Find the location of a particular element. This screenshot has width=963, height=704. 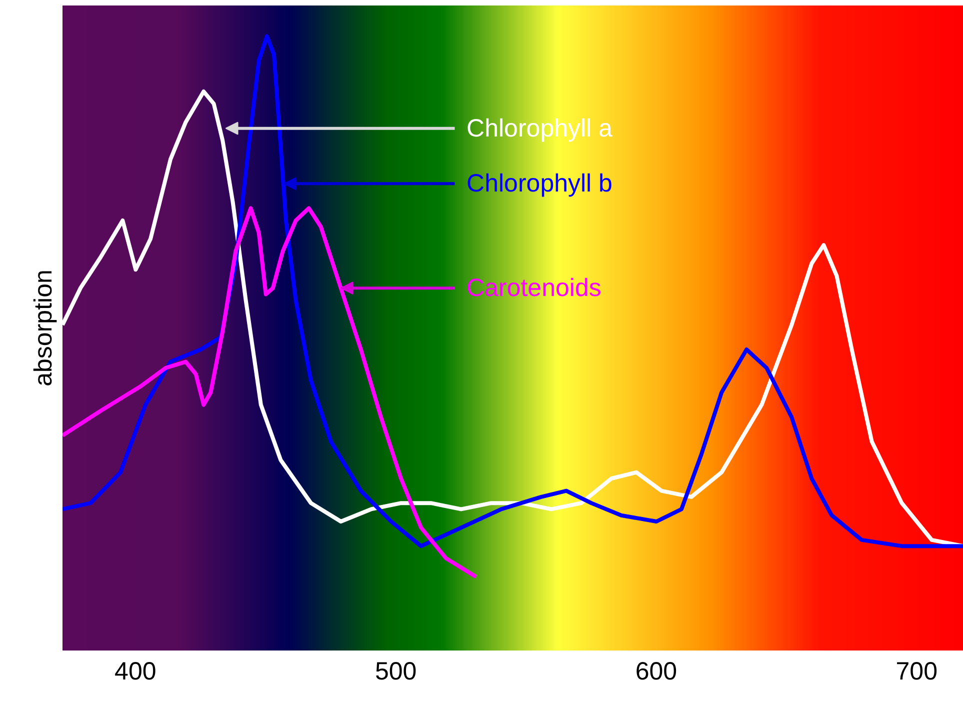

x-tick-label: 500 is located at coordinates (395, 672).